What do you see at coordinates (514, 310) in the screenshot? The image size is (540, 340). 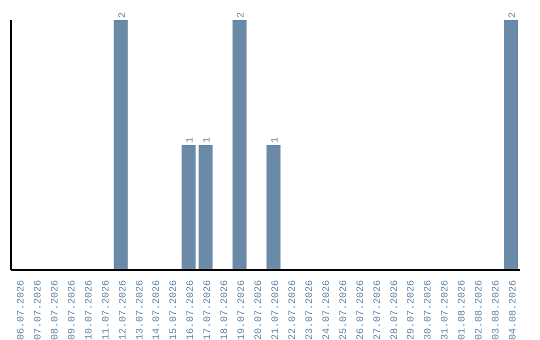 I see `x-tick-label: 04.08.2026` at bounding box center [514, 310].